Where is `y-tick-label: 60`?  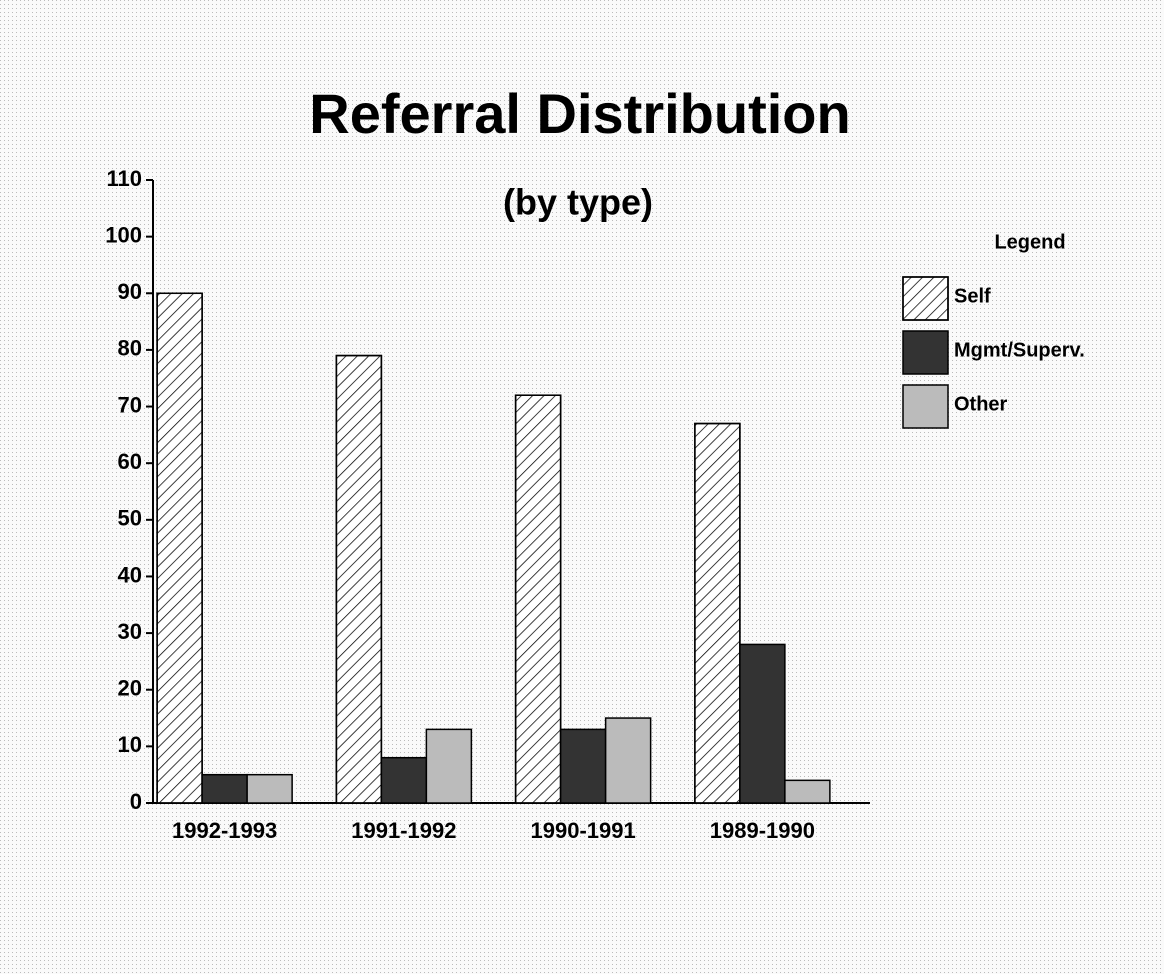 y-tick-label: 60 is located at coordinates (130, 461).